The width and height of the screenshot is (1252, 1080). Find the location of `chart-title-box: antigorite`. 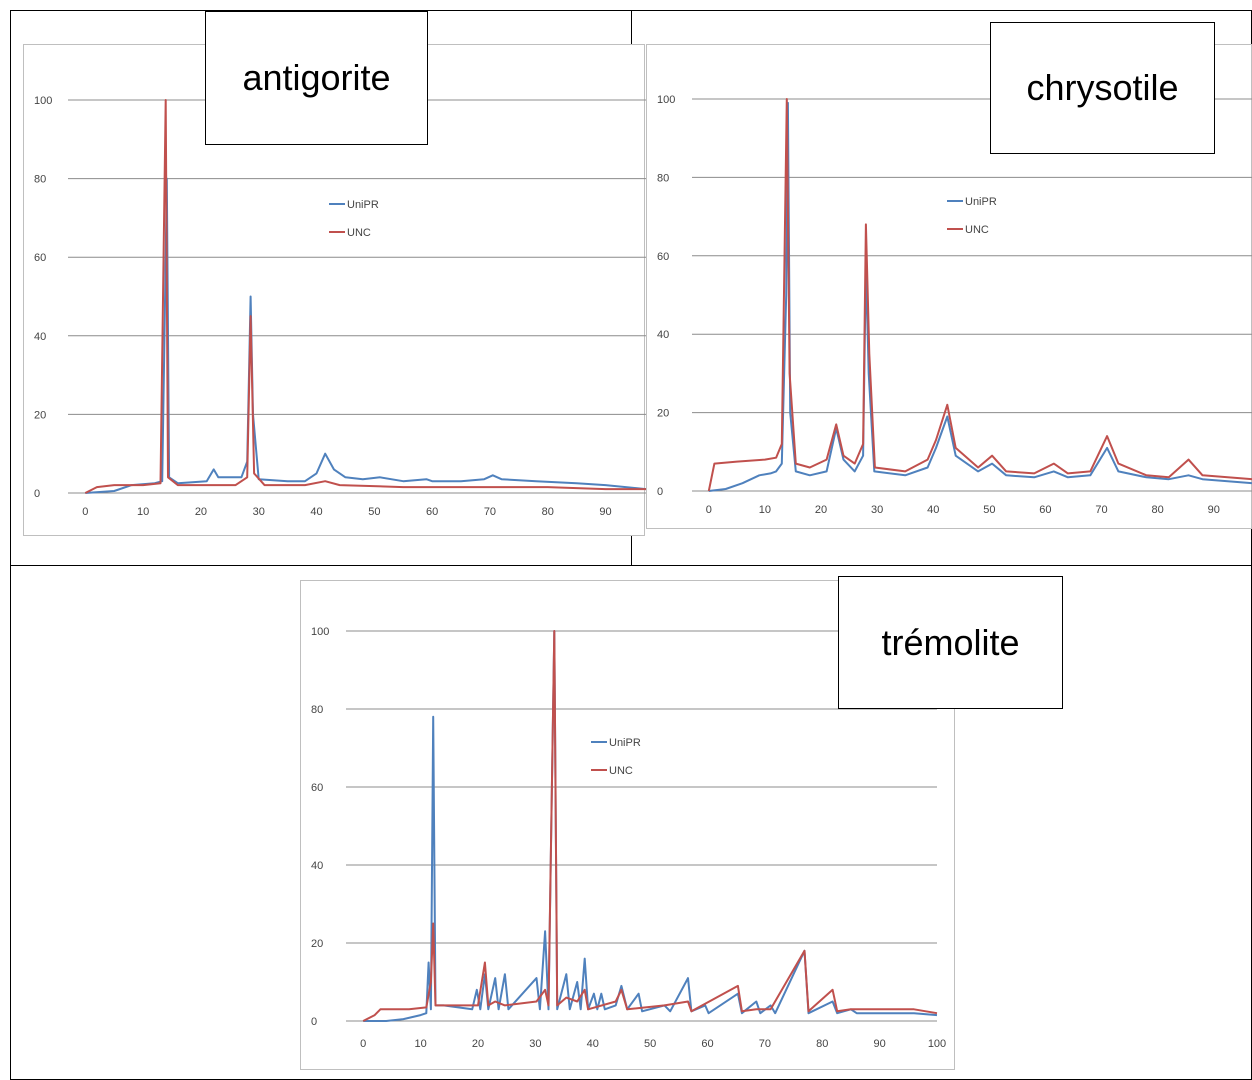

chart-title-box: antigorite is located at coordinates (316, 78).